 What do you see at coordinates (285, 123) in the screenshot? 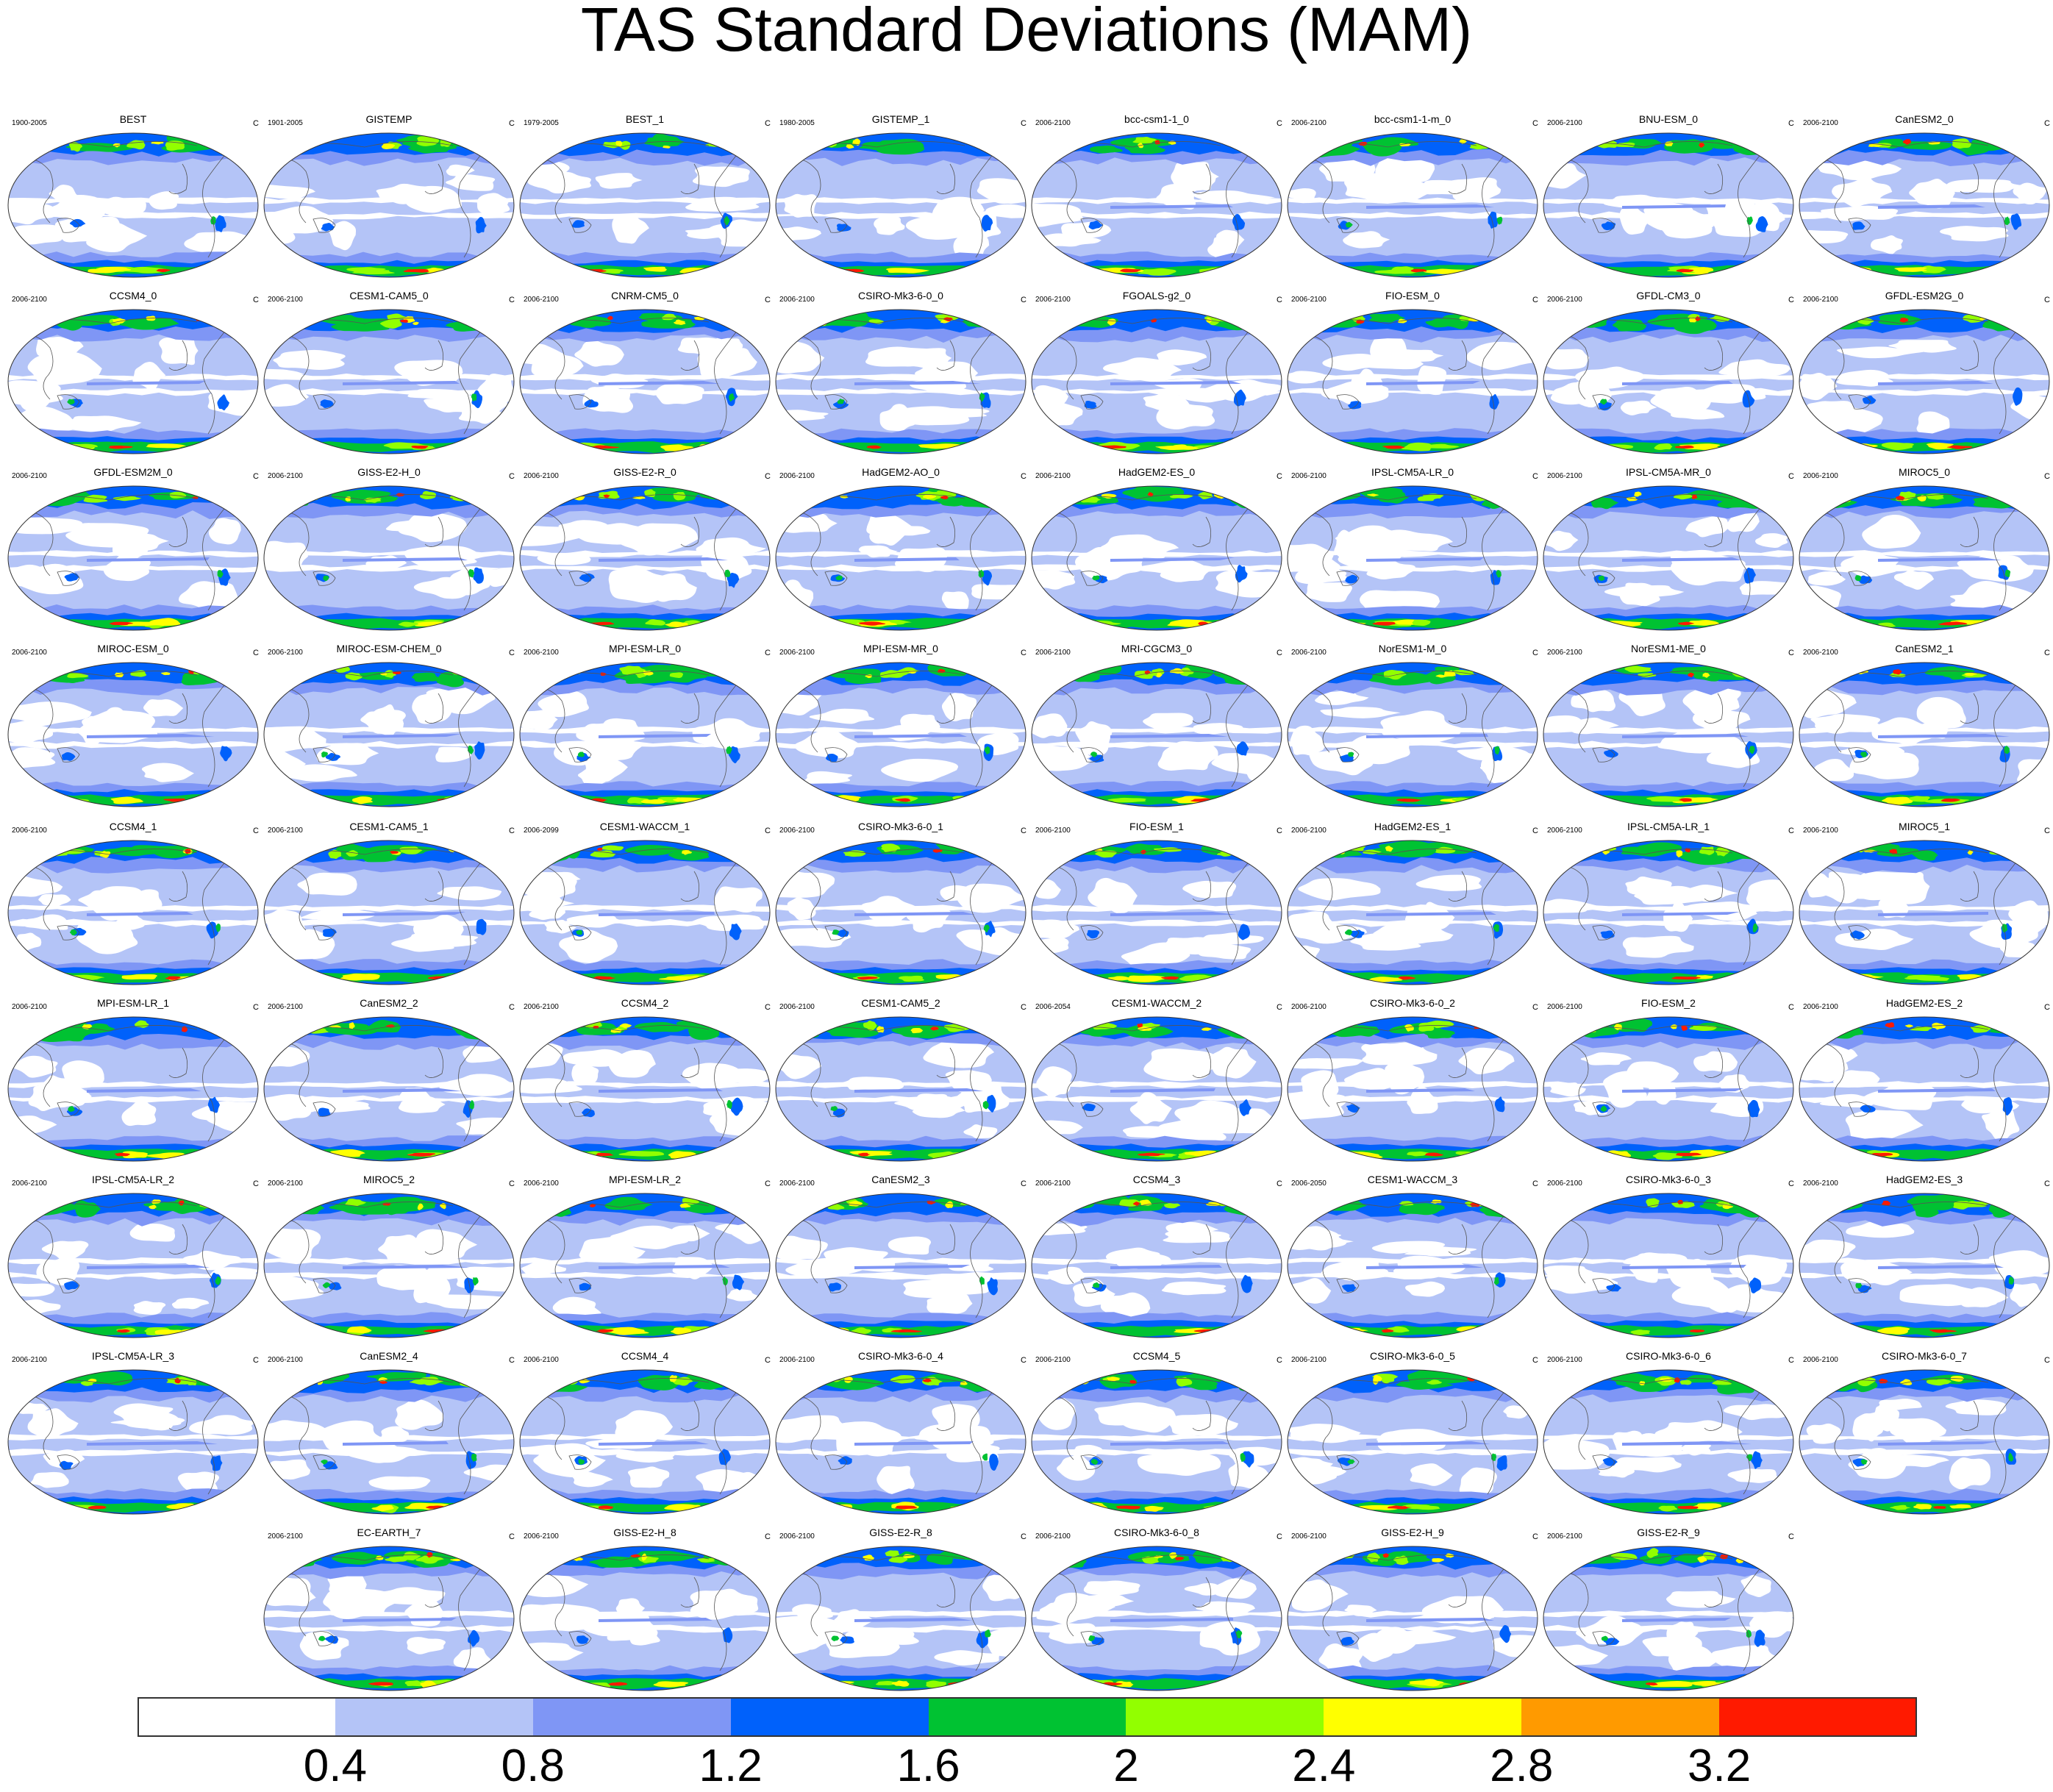
I see `panel-period: 1901-2005` at bounding box center [285, 123].